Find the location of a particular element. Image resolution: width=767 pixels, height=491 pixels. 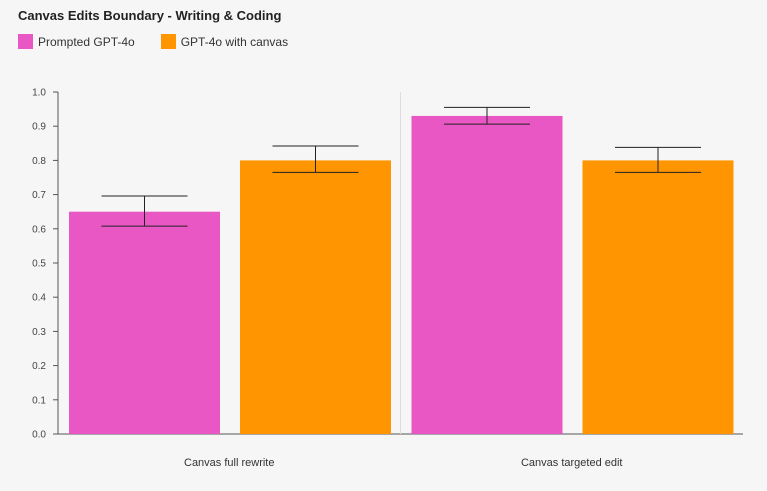

y-tick-label: 0.6 is located at coordinates (39, 229).